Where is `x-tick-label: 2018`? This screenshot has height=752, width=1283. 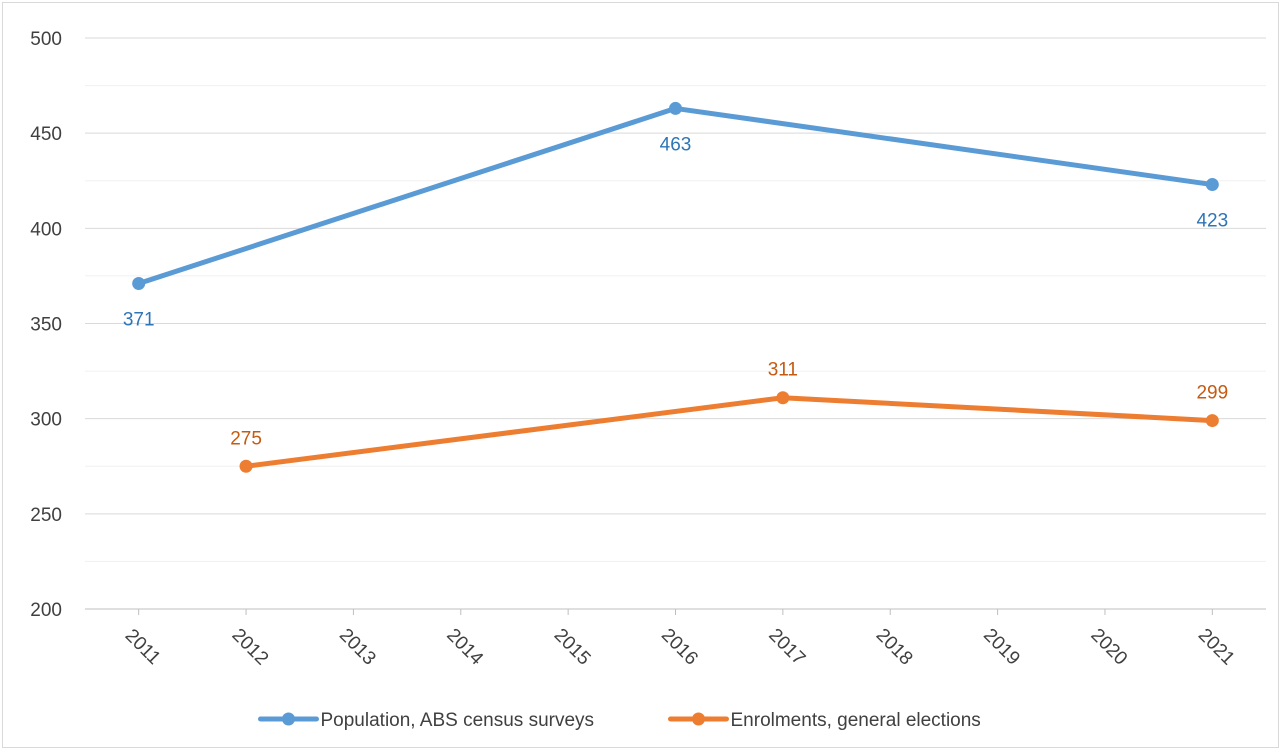
x-tick-label: 2018 is located at coordinates (894, 647).